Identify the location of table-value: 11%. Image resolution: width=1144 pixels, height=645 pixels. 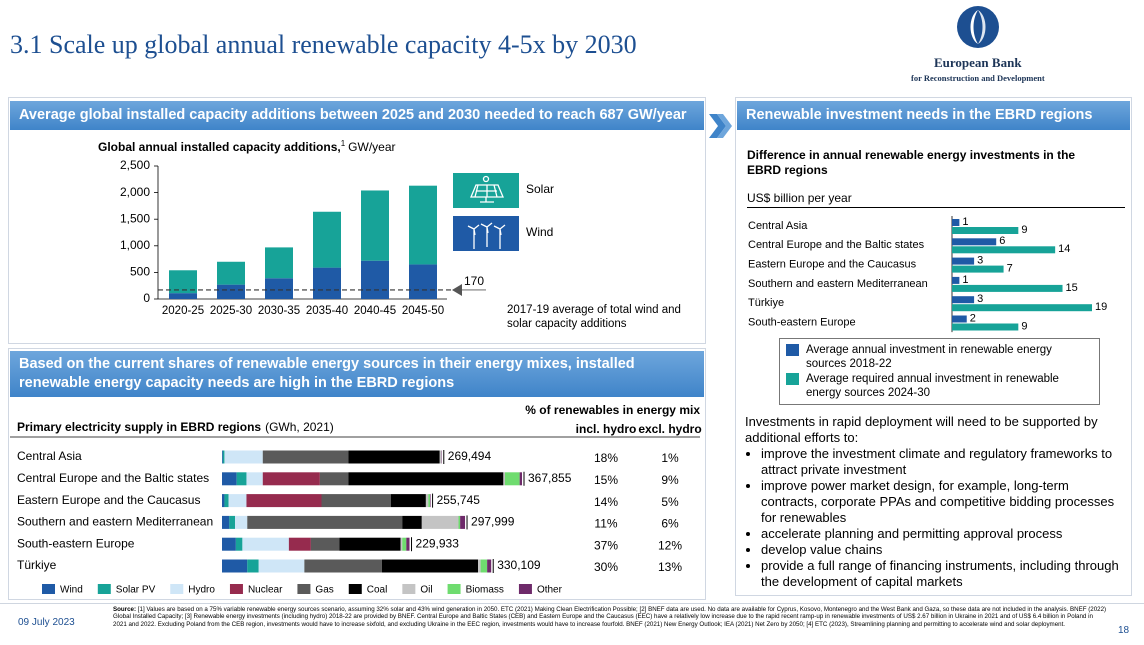
(605, 524).